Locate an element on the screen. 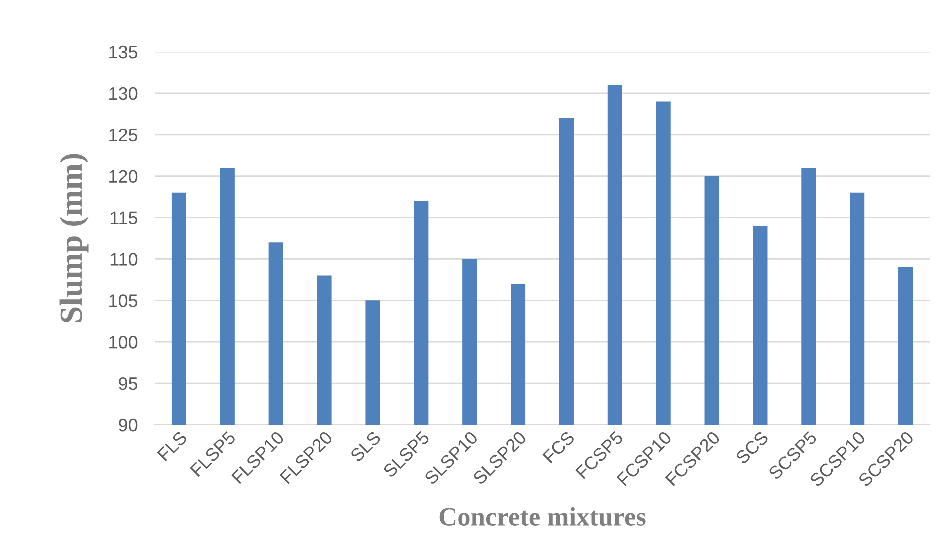 Image resolution: width=942 pixels, height=560 pixels. y-tick-label: 130 is located at coordinates (124, 93).